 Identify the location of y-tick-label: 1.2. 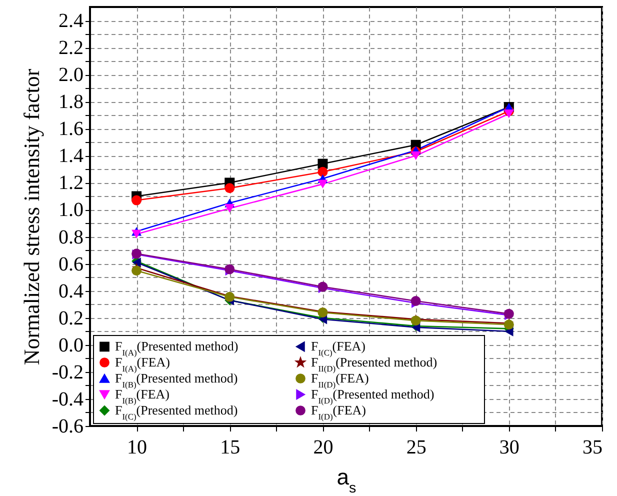
(71, 183).